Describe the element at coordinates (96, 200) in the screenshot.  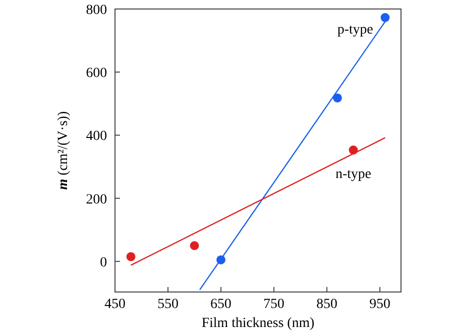
I see `y-tick-label: 200` at that location.